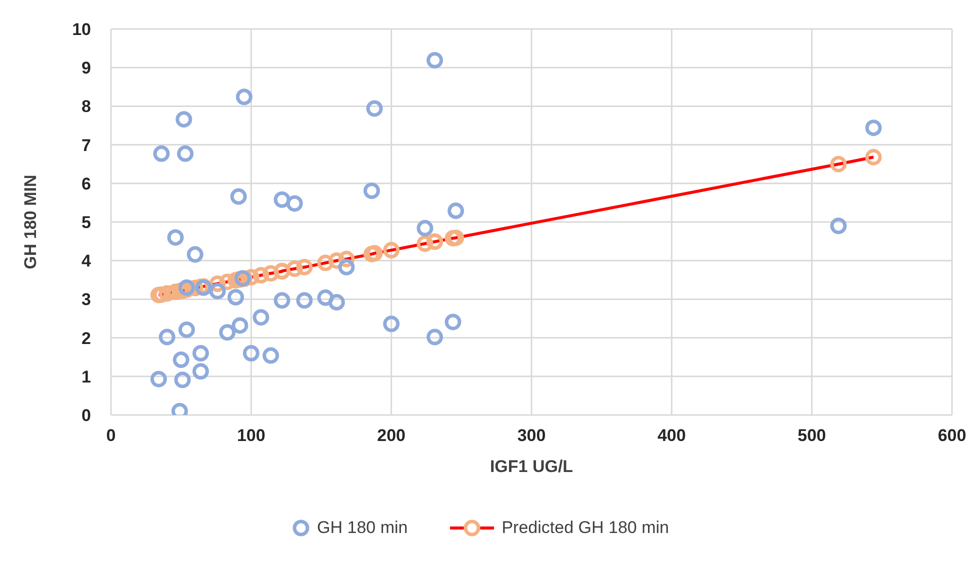 The width and height of the screenshot is (974, 576). Describe the element at coordinates (86, 222) in the screenshot. I see `y-tick-label: 5` at that location.